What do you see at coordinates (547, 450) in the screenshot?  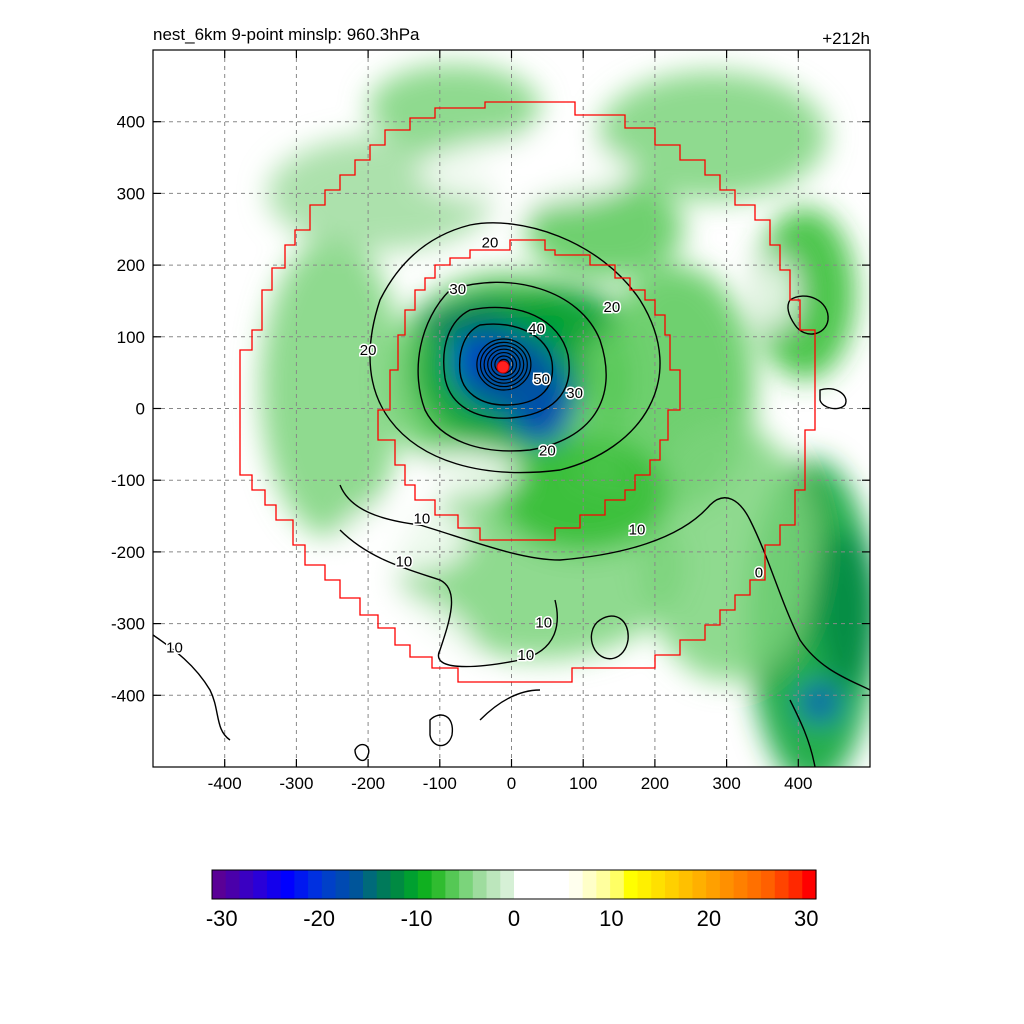 I see `contour-label: 20` at bounding box center [547, 450].